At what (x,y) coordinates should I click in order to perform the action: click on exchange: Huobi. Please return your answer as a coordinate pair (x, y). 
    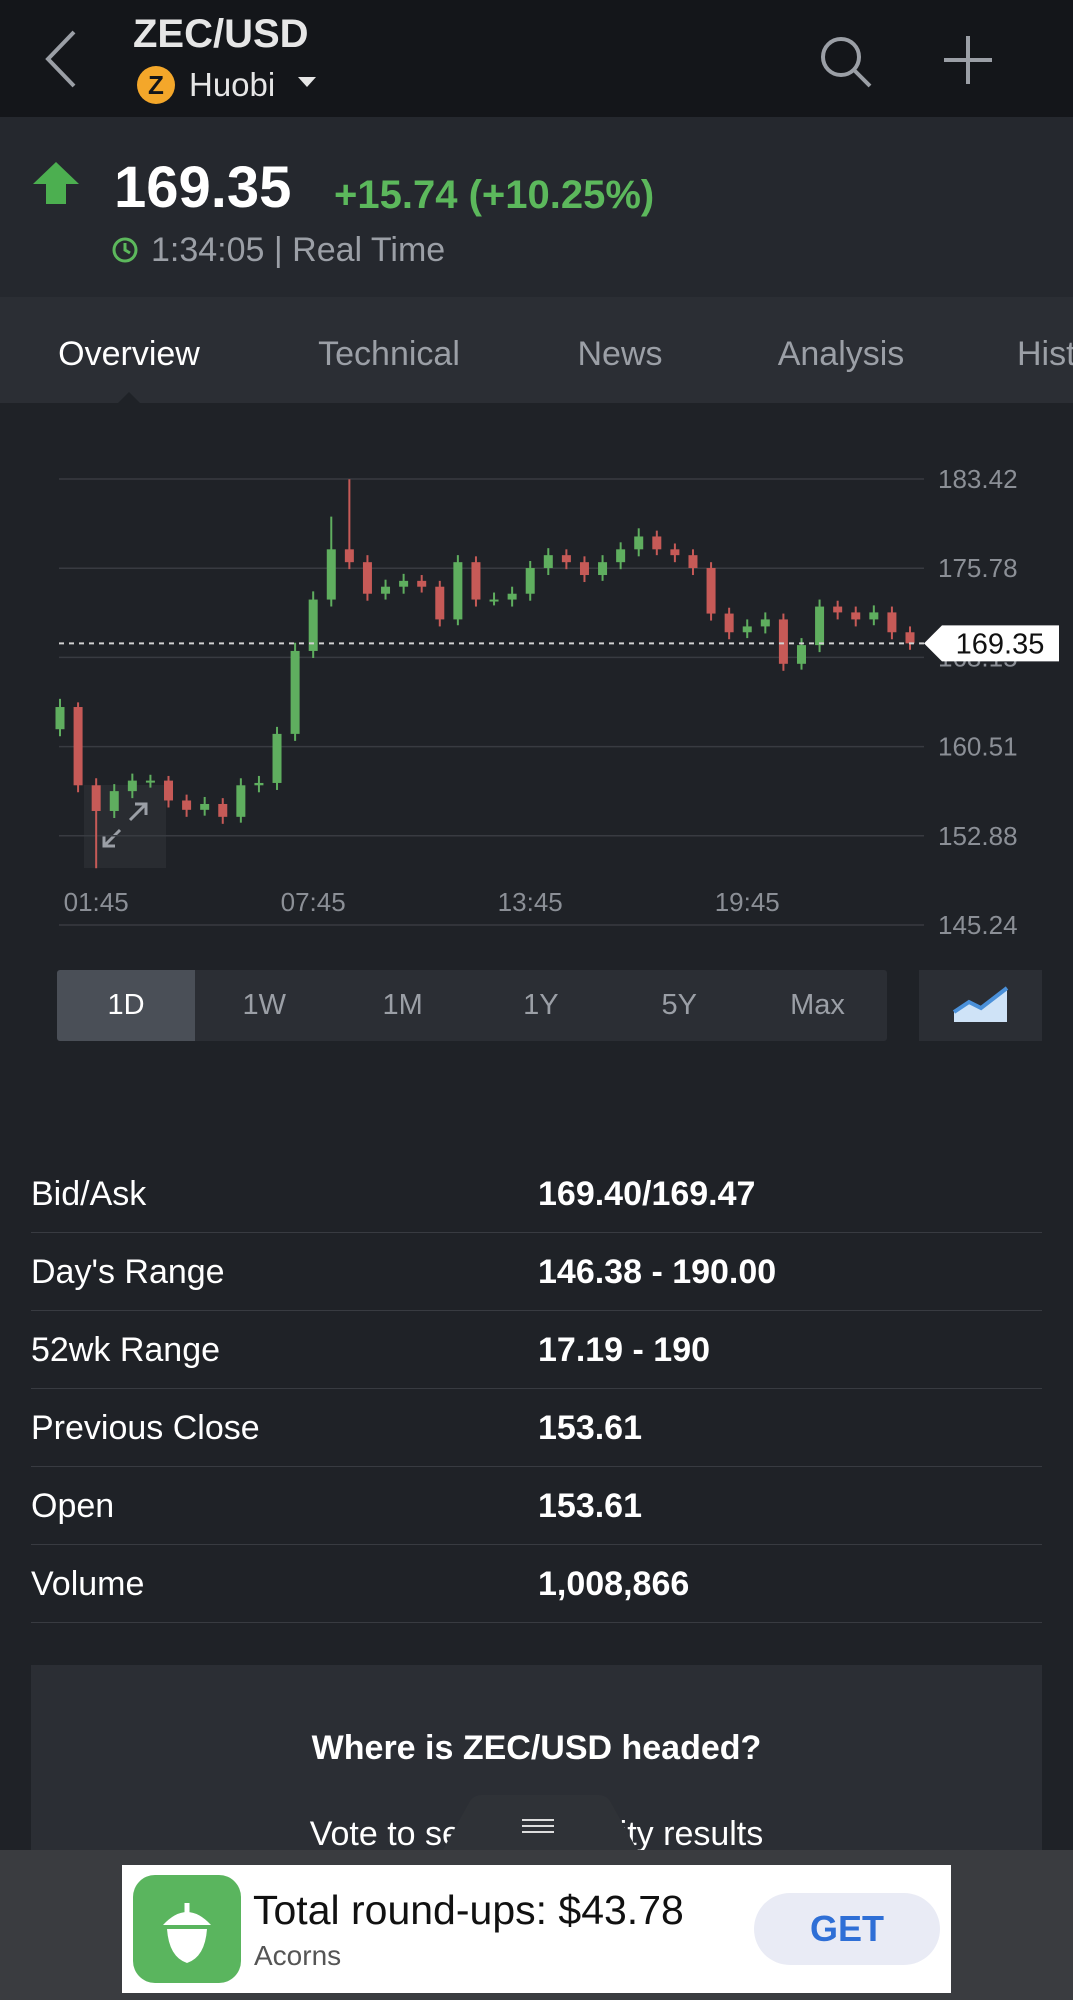
    Looking at the image, I should click on (232, 84).